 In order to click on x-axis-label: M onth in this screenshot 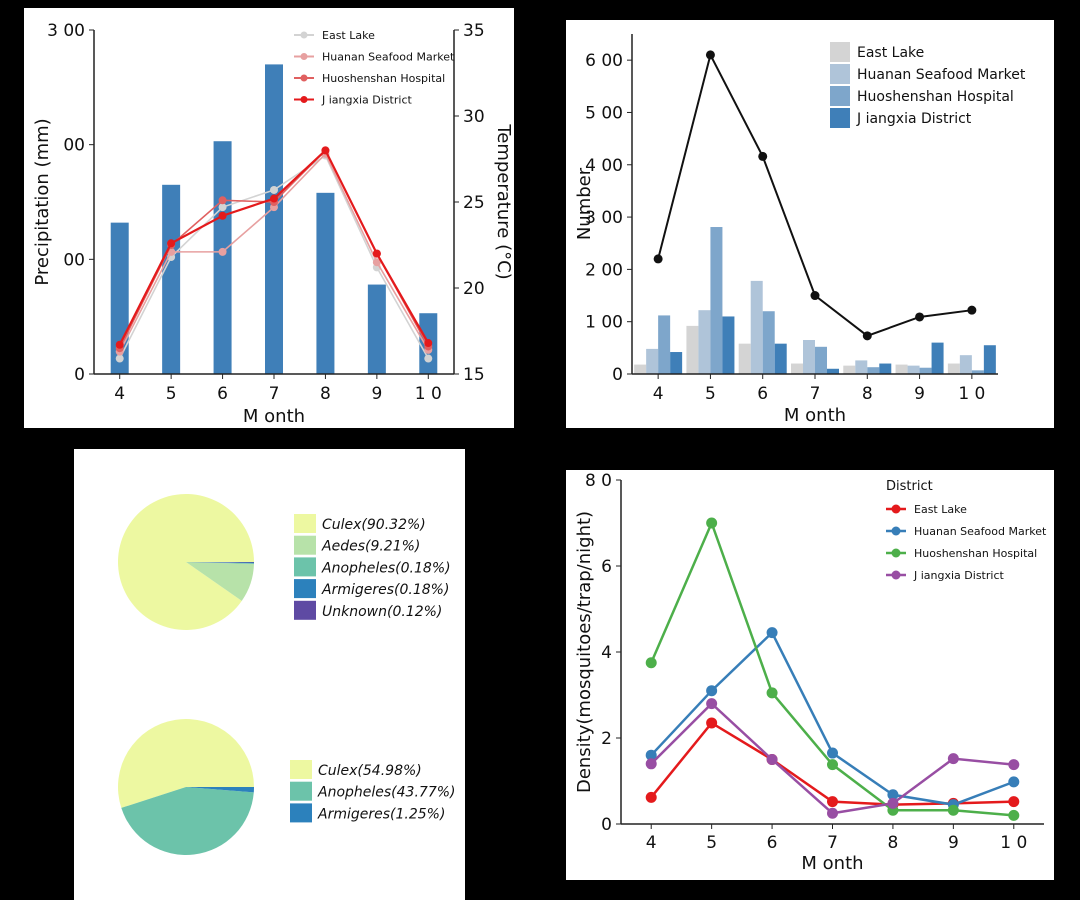, I will do `click(832, 863)`.